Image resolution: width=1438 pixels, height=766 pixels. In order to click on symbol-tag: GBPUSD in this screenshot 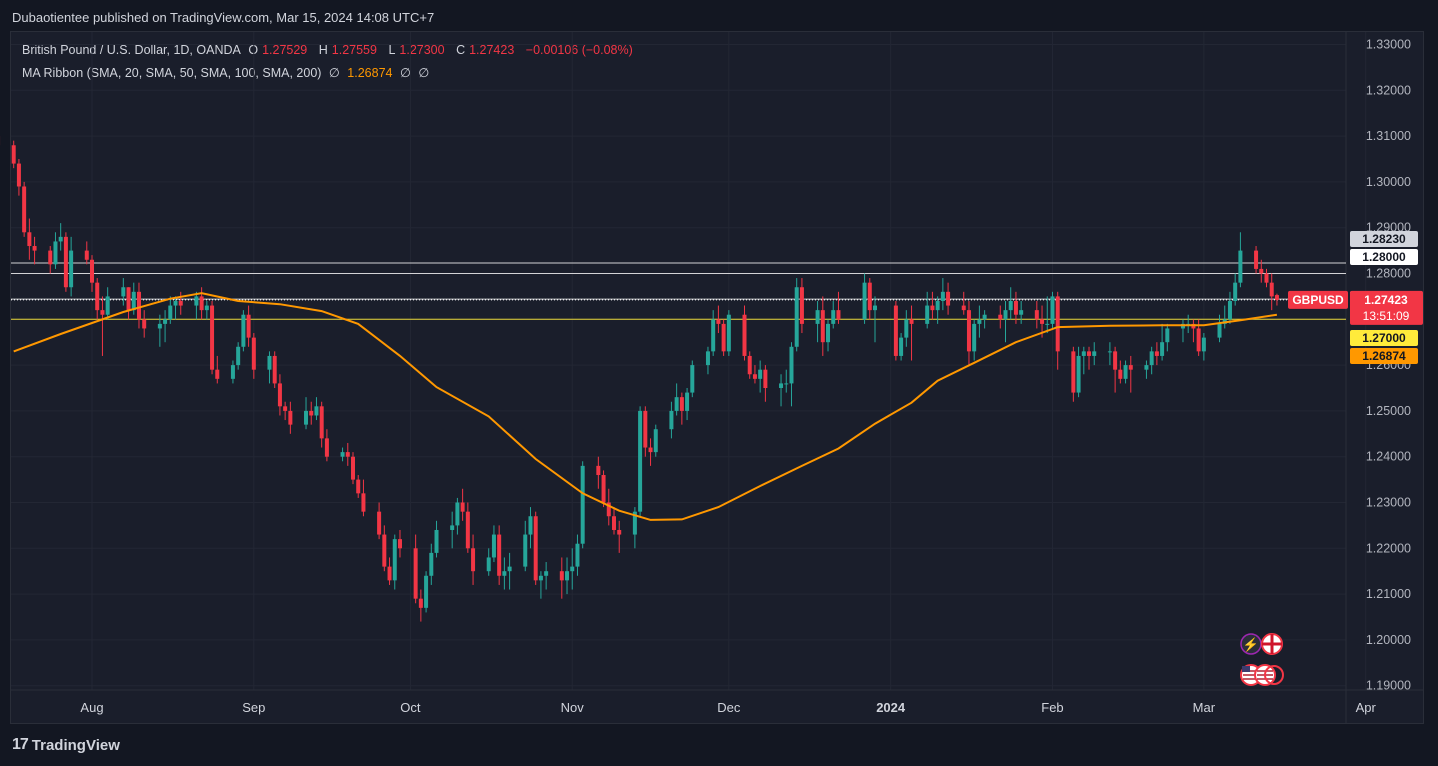, I will do `click(1318, 300)`.